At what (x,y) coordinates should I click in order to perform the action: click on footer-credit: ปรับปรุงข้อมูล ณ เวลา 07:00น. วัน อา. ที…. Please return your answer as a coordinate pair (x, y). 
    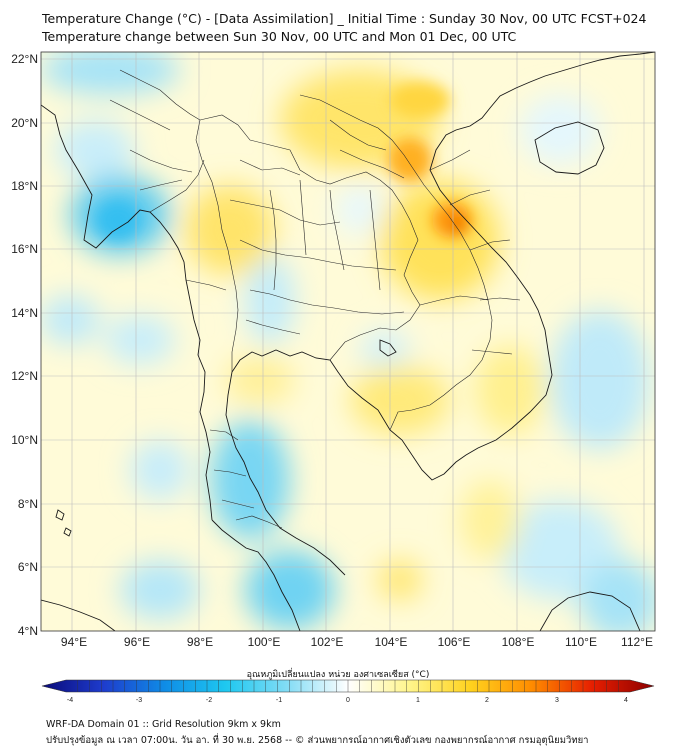
    Looking at the image, I should click on (317, 740).